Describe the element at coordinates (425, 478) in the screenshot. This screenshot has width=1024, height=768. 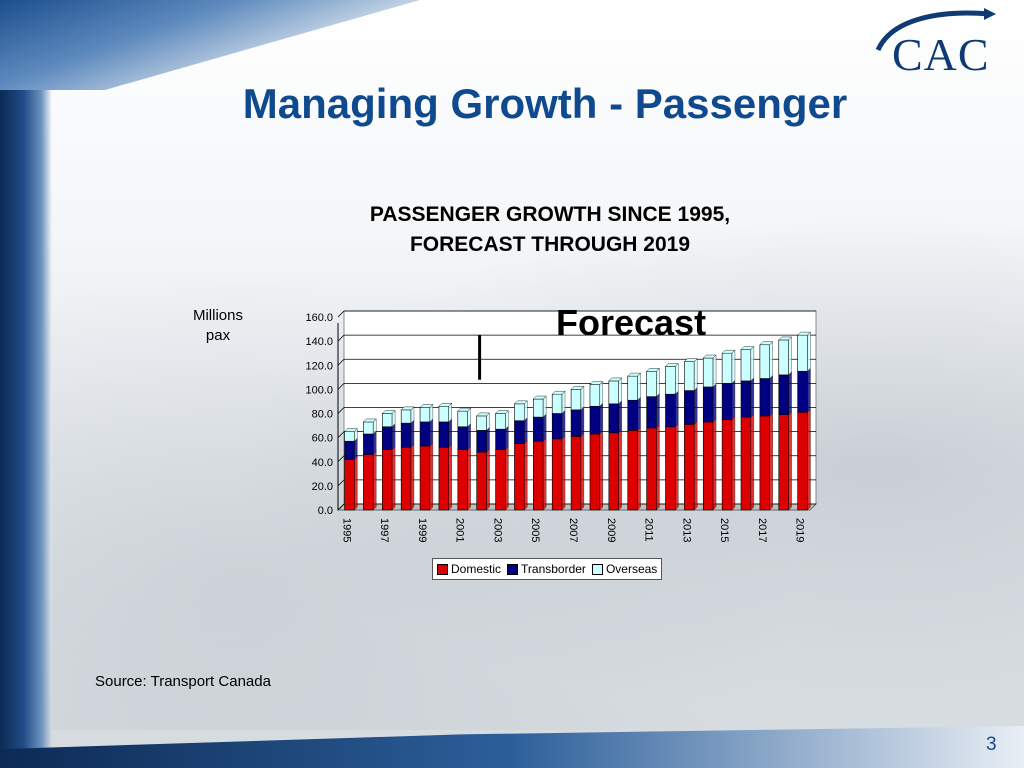
I see `bar-domestic-1999` at that location.